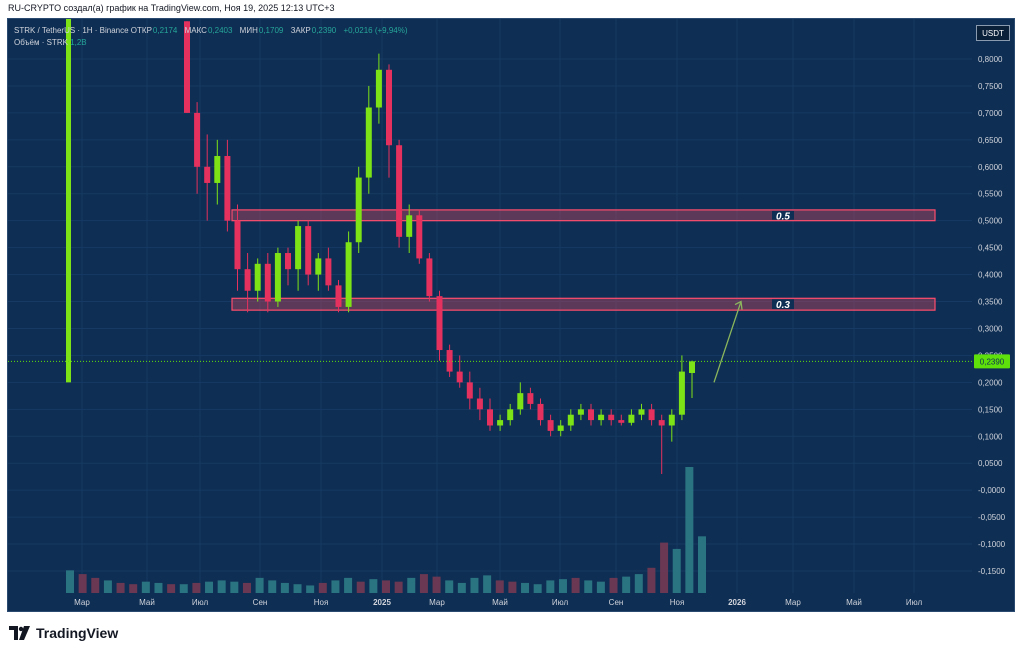 Image resolution: width=1024 pixels, height=655 pixels. What do you see at coordinates (990, 167) in the screenshot?
I see `price-tick-label: 0,6000` at bounding box center [990, 167].